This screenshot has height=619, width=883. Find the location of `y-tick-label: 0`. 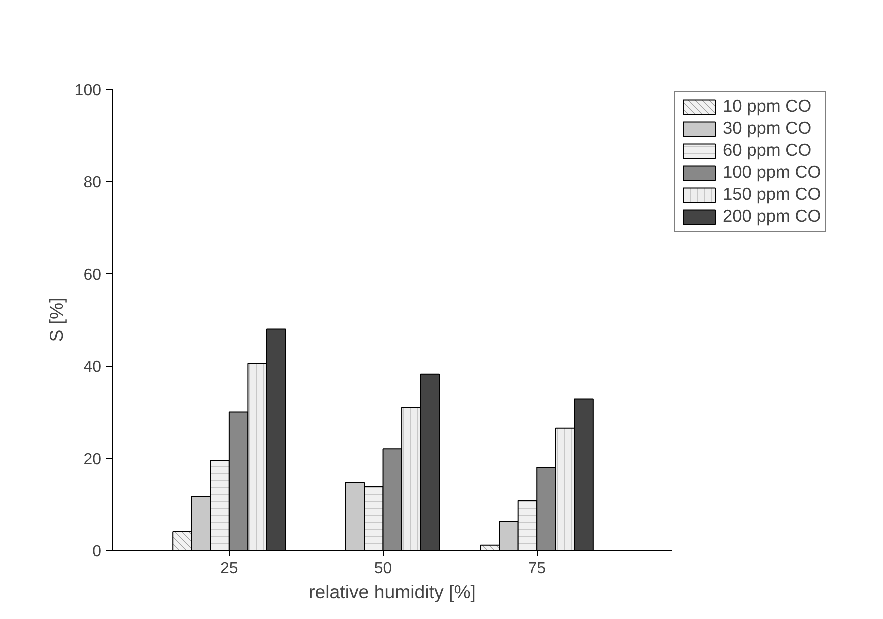

y-tick-label: 0 is located at coordinates (97, 552).